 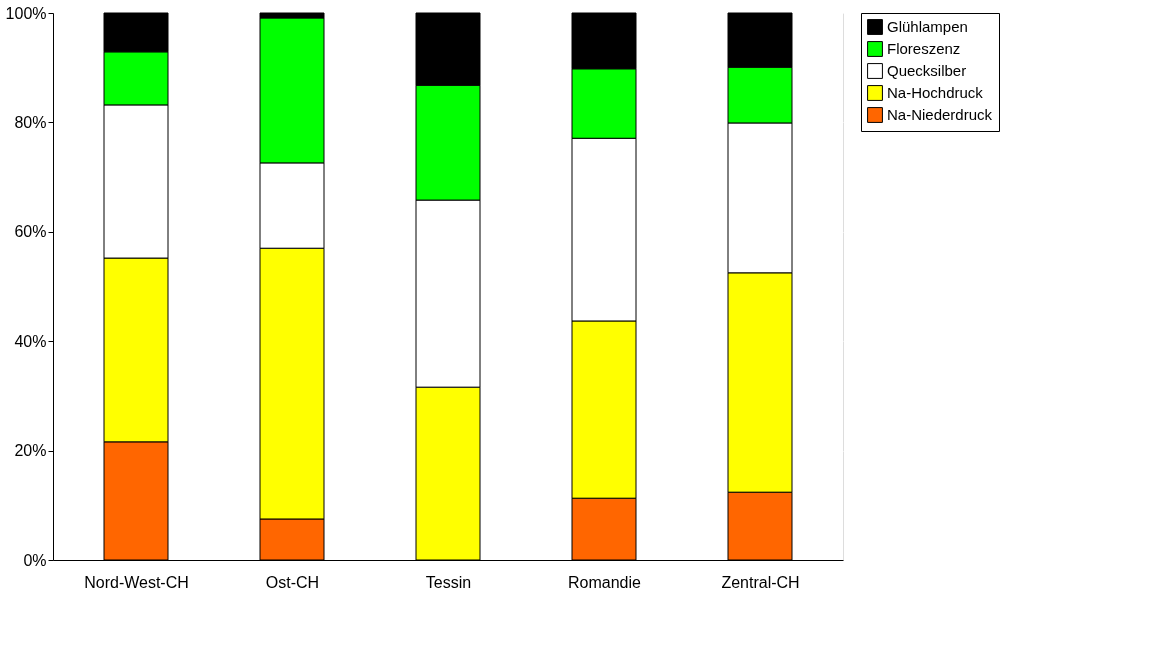 What do you see at coordinates (26, 13) in the screenshot?
I see `y-tick-label: 100%` at bounding box center [26, 13].